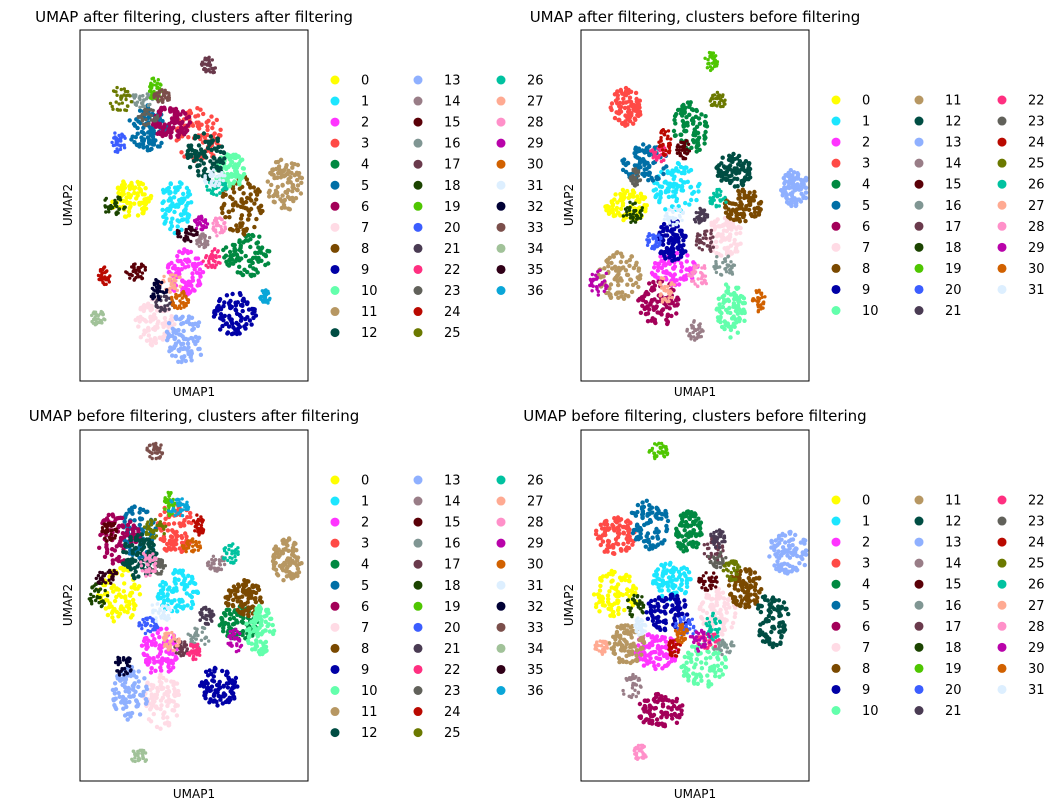 Image resolution: width=1062 pixels, height=811 pixels. Describe the element at coordinates (1036, 164) in the screenshot. I see `legend-label-25: 25` at that location.